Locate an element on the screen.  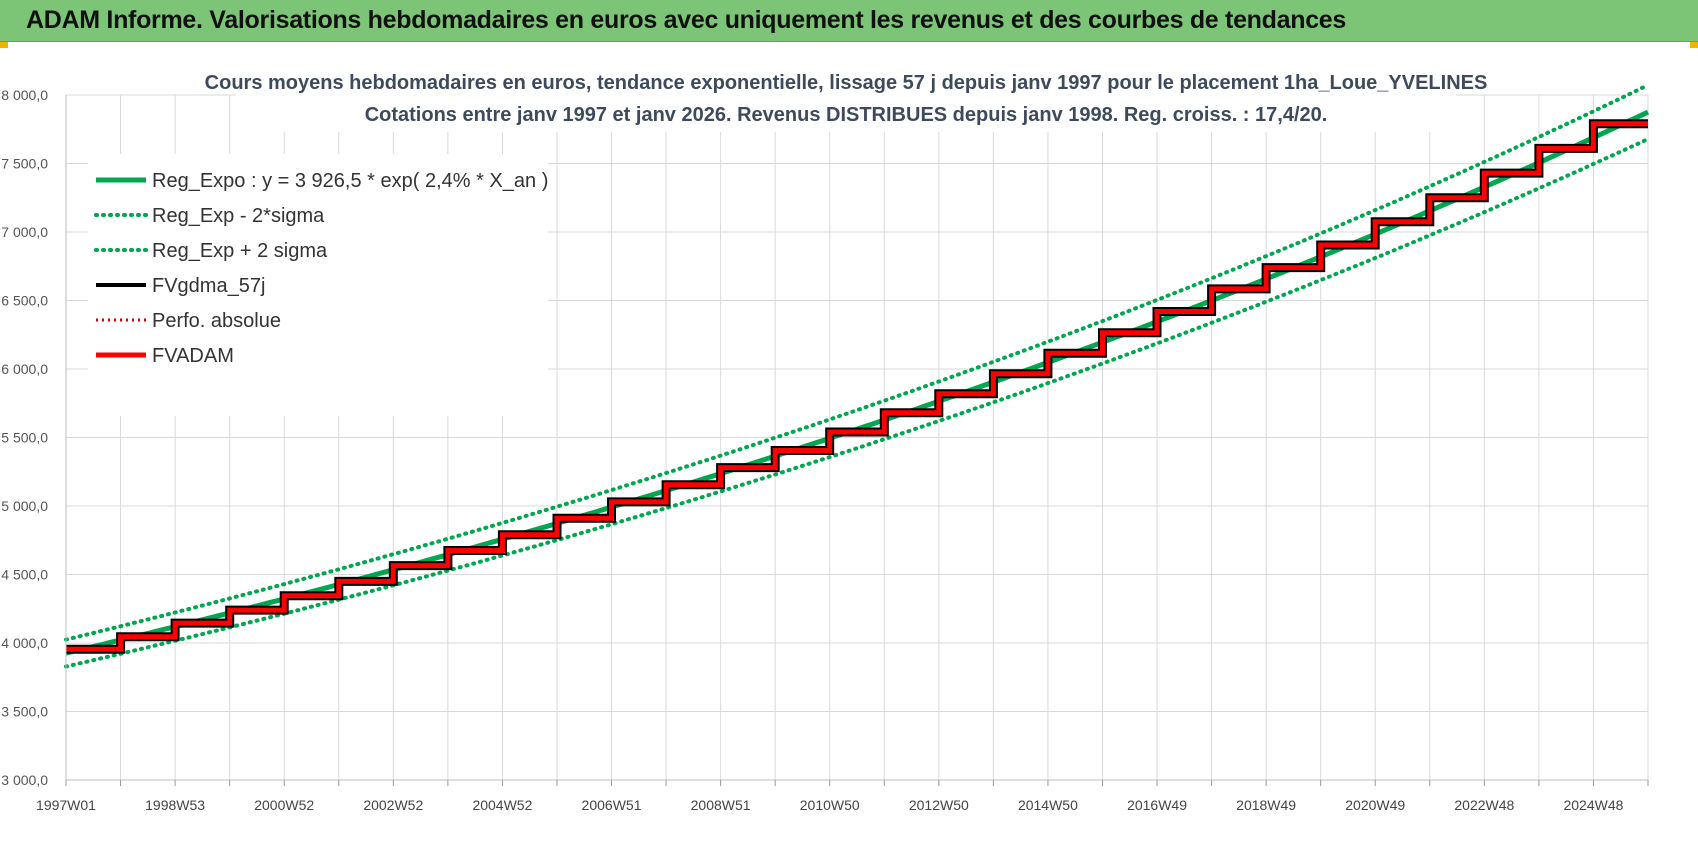
x-tick-label: 2024W48 is located at coordinates (1593, 805).